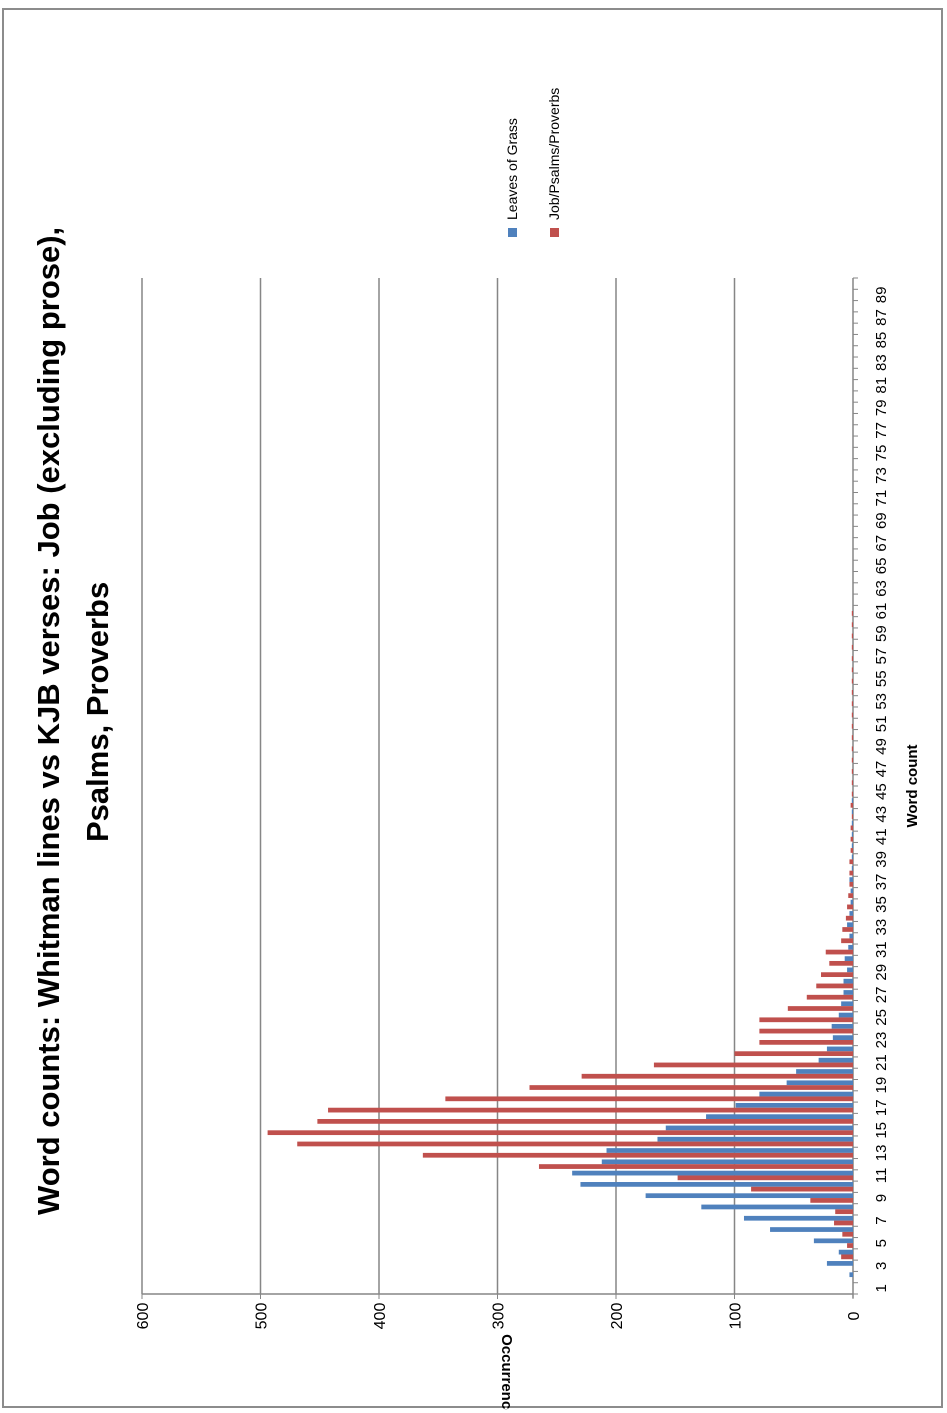 The image size is (947, 1413). What do you see at coordinates (912, 785) in the screenshot?
I see `x-axis-label: Word count` at bounding box center [912, 785].